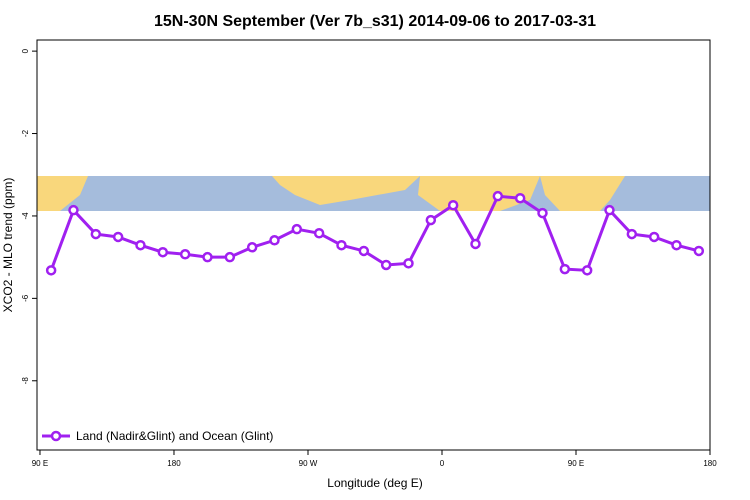 Image resolution: width=750 pixels, height=500 pixels. I want to click on x-tick-label: 90 W, so click(308, 463).